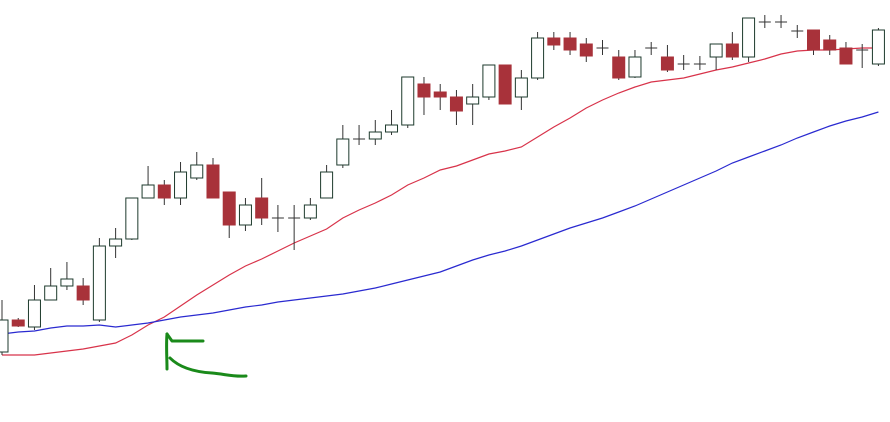 Image resolution: width=890 pixels, height=422 pixels. What do you see at coordinates (206, 355) in the screenshot?
I see `hand-drawn-arrow` at bounding box center [206, 355].